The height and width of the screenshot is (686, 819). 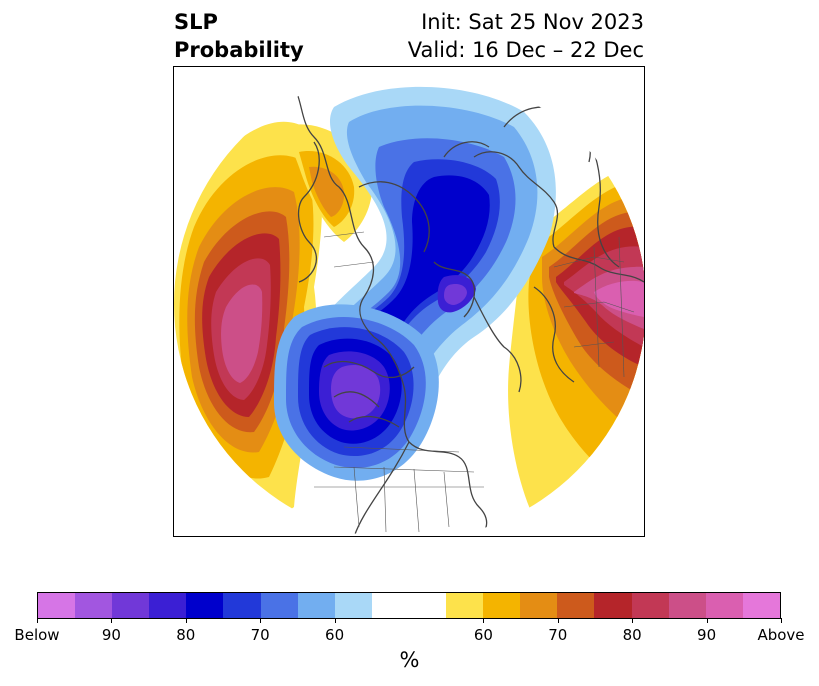 I want to click on colorbar, so click(x=409, y=605).